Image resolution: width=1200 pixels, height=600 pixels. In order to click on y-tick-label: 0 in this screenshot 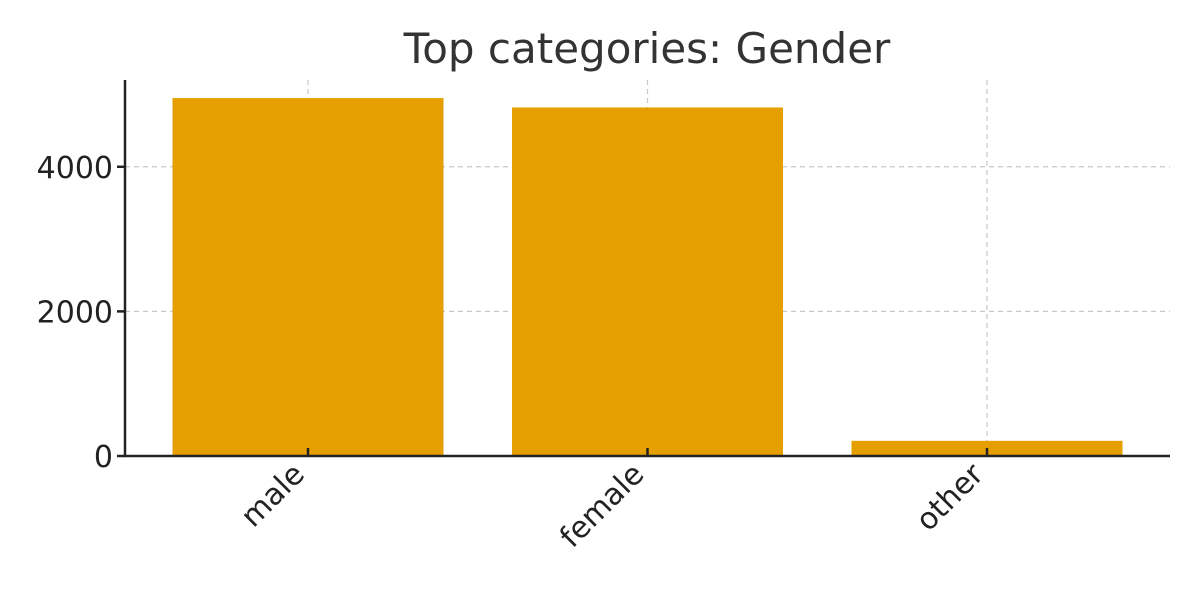, I will do `click(103, 457)`.